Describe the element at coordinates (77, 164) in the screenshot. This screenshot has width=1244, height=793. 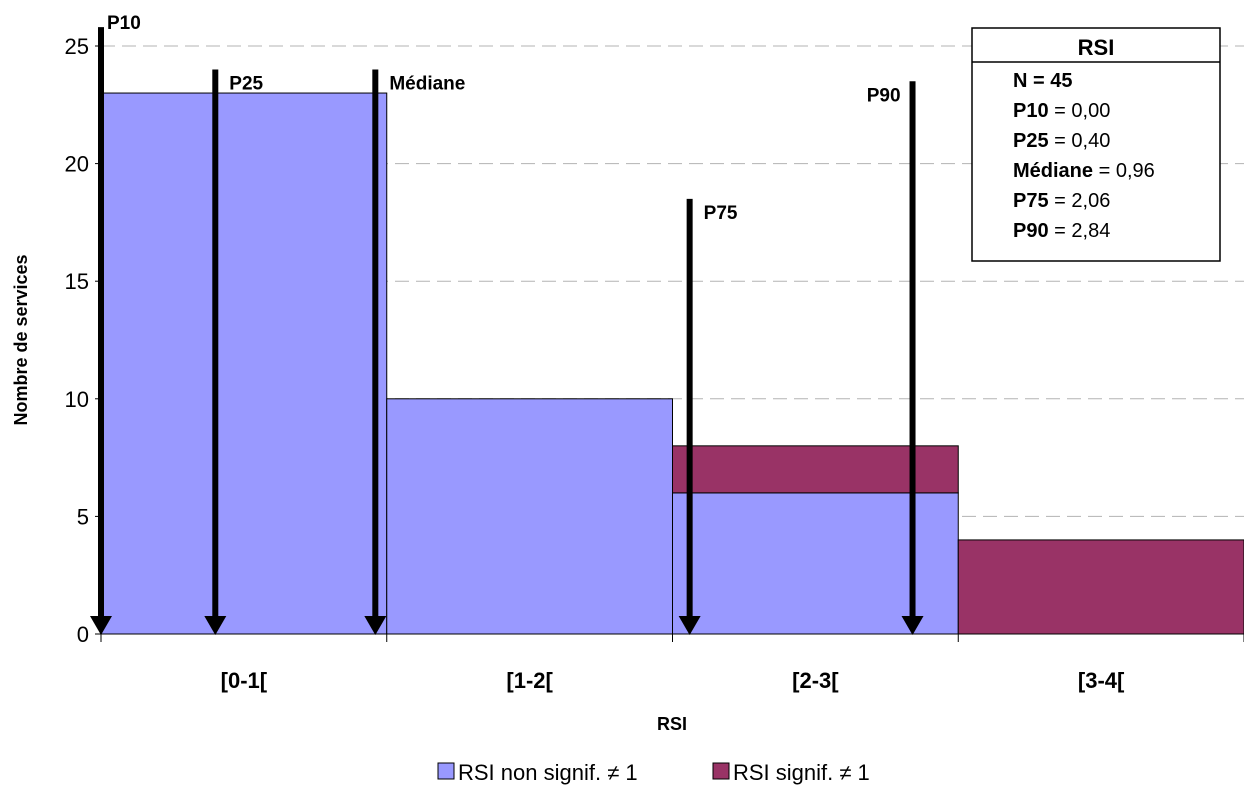
I see `y-tick-label: 20` at that location.